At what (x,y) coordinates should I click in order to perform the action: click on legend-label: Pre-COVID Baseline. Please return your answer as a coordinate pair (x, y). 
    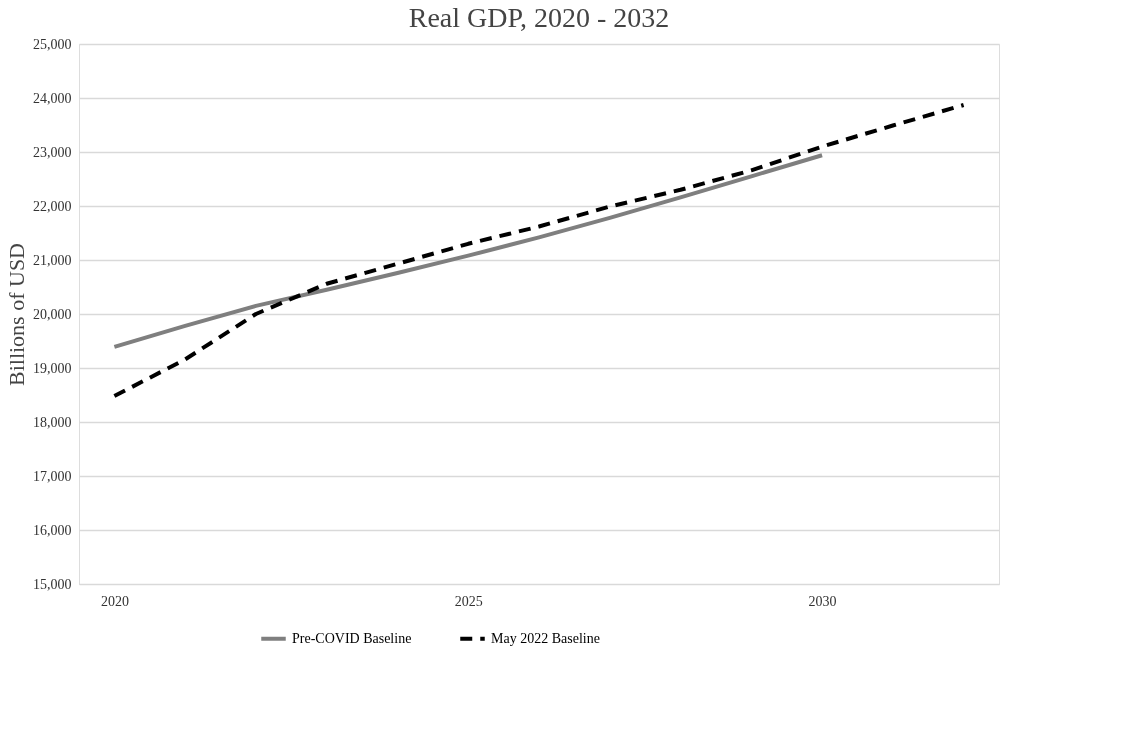
    Looking at the image, I should click on (352, 638).